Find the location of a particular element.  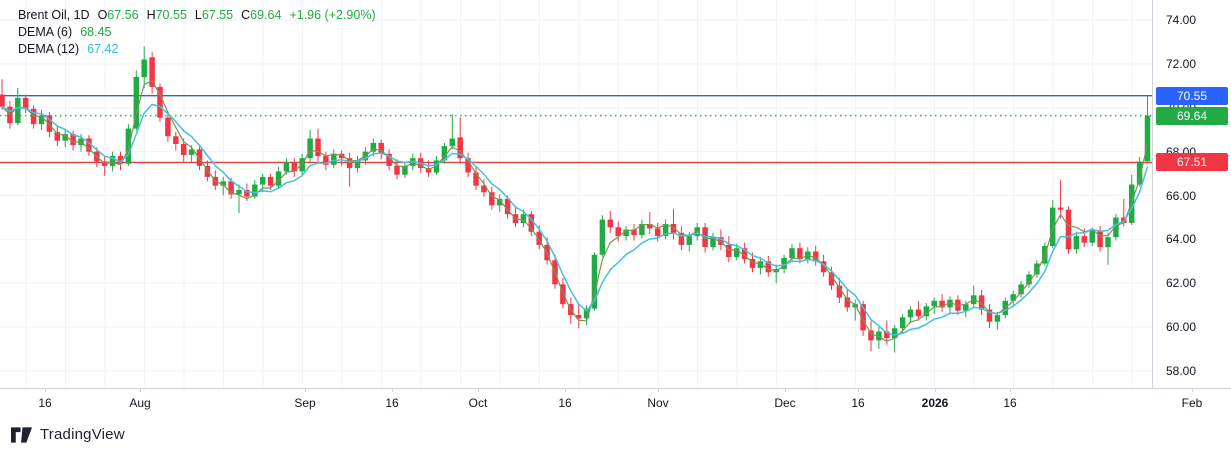

time-tick-label: Oct is located at coordinates (478, 403).